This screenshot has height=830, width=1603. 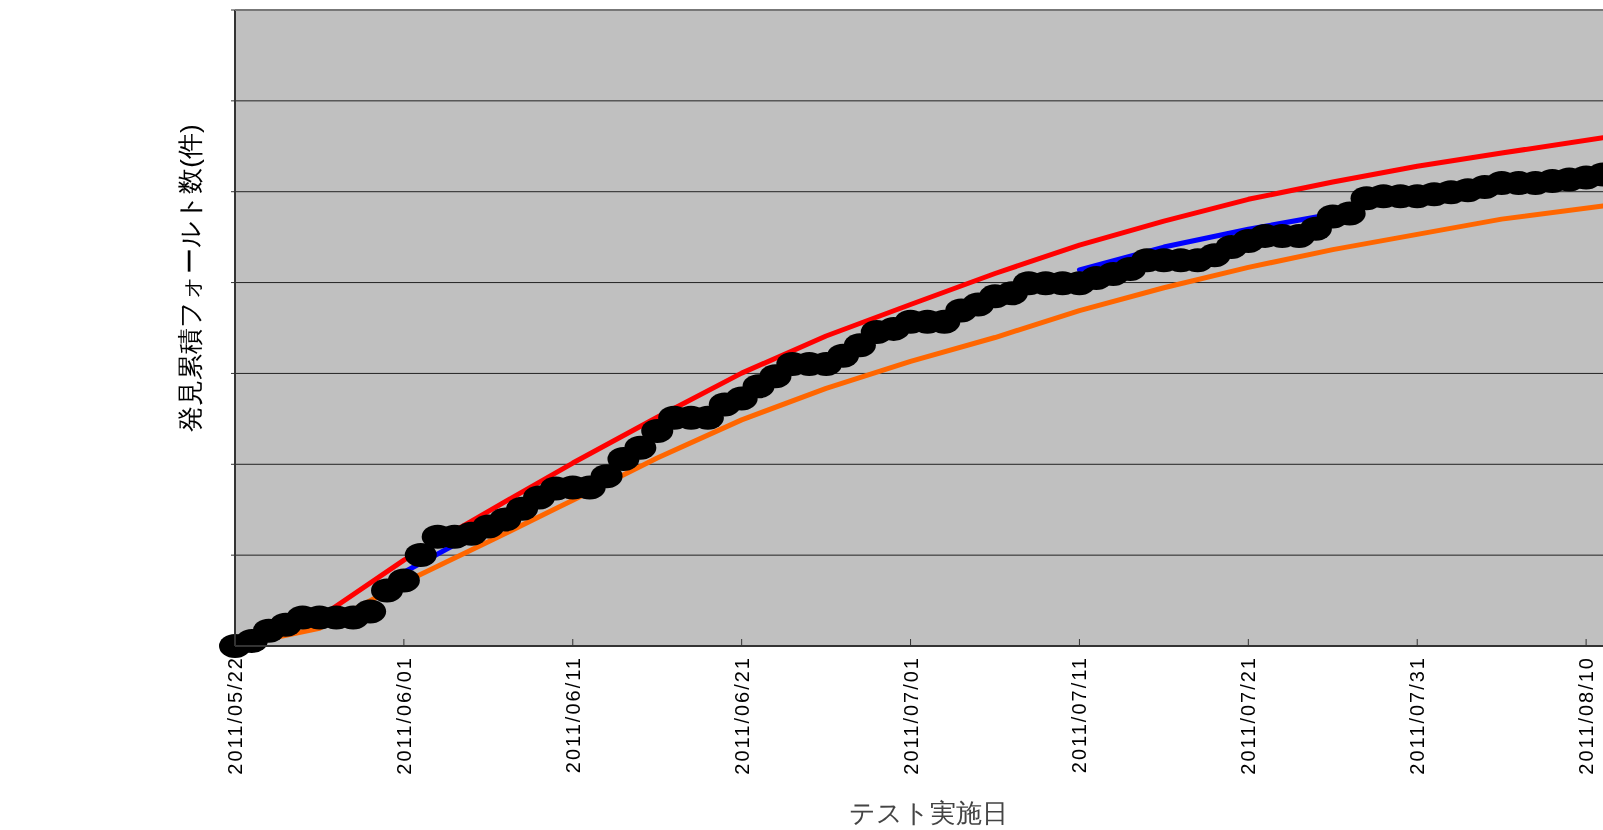 I want to click on x-tick-label: 2011/07/11, so click(x=1079, y=715).